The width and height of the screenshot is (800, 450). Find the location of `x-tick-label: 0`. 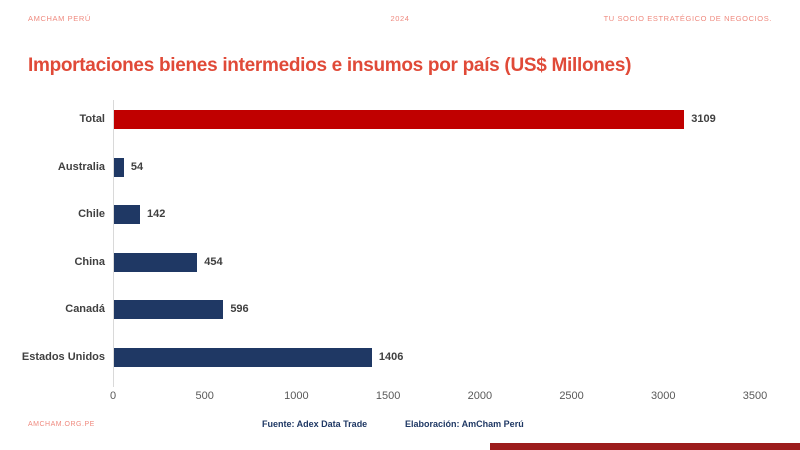

x-tick-label: 0 is located at coordinates (113, 396).